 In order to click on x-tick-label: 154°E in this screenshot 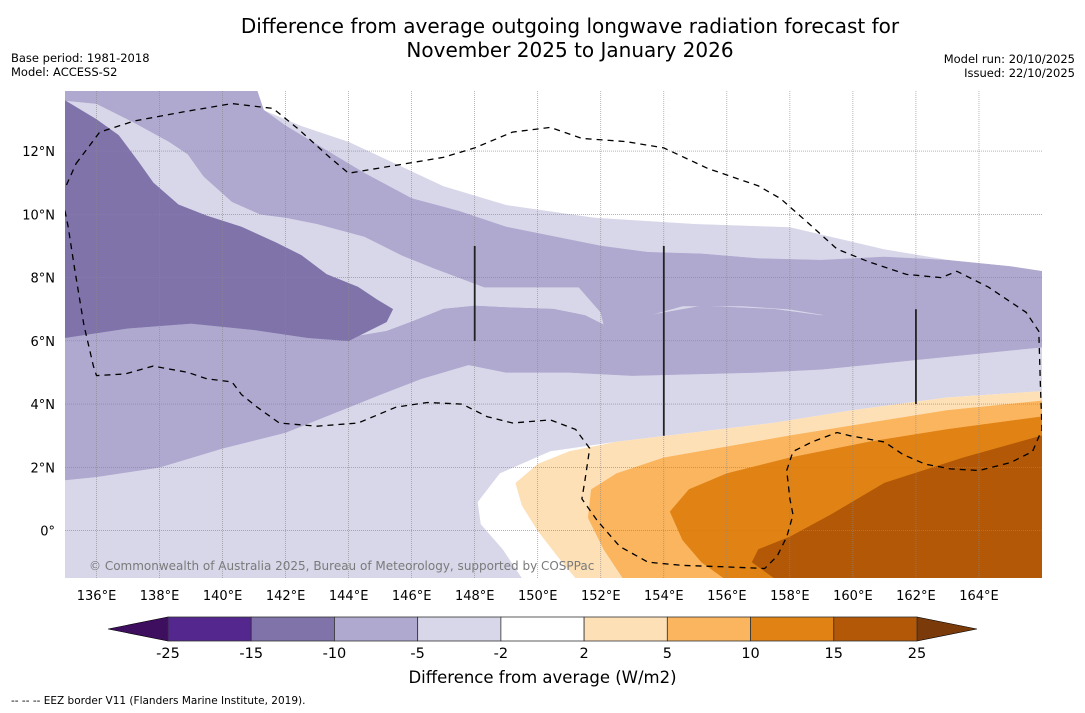, I will do `click(664, 596)`.